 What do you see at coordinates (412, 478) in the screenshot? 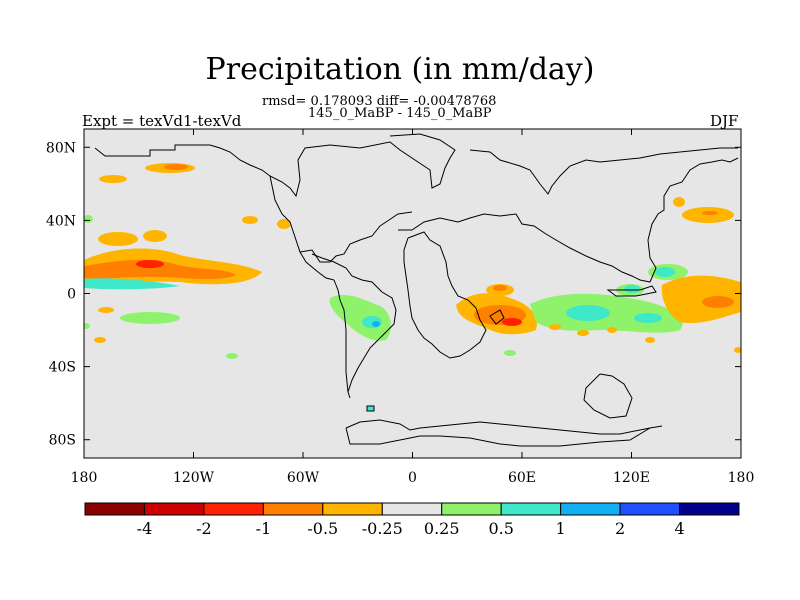
I see `lon-tick-label: 0` at bounding box center [412, 478].